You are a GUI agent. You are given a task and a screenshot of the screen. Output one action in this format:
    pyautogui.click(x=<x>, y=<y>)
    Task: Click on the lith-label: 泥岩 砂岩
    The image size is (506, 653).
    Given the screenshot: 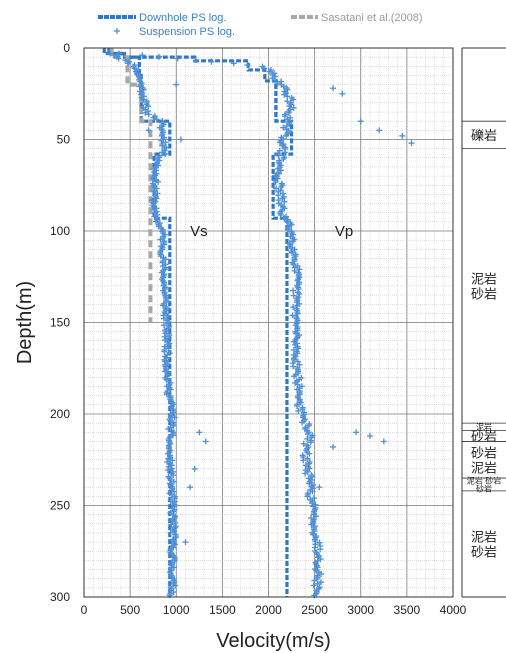 What is the action you would take?
    pyautogui.click(x=484, y=480)
    